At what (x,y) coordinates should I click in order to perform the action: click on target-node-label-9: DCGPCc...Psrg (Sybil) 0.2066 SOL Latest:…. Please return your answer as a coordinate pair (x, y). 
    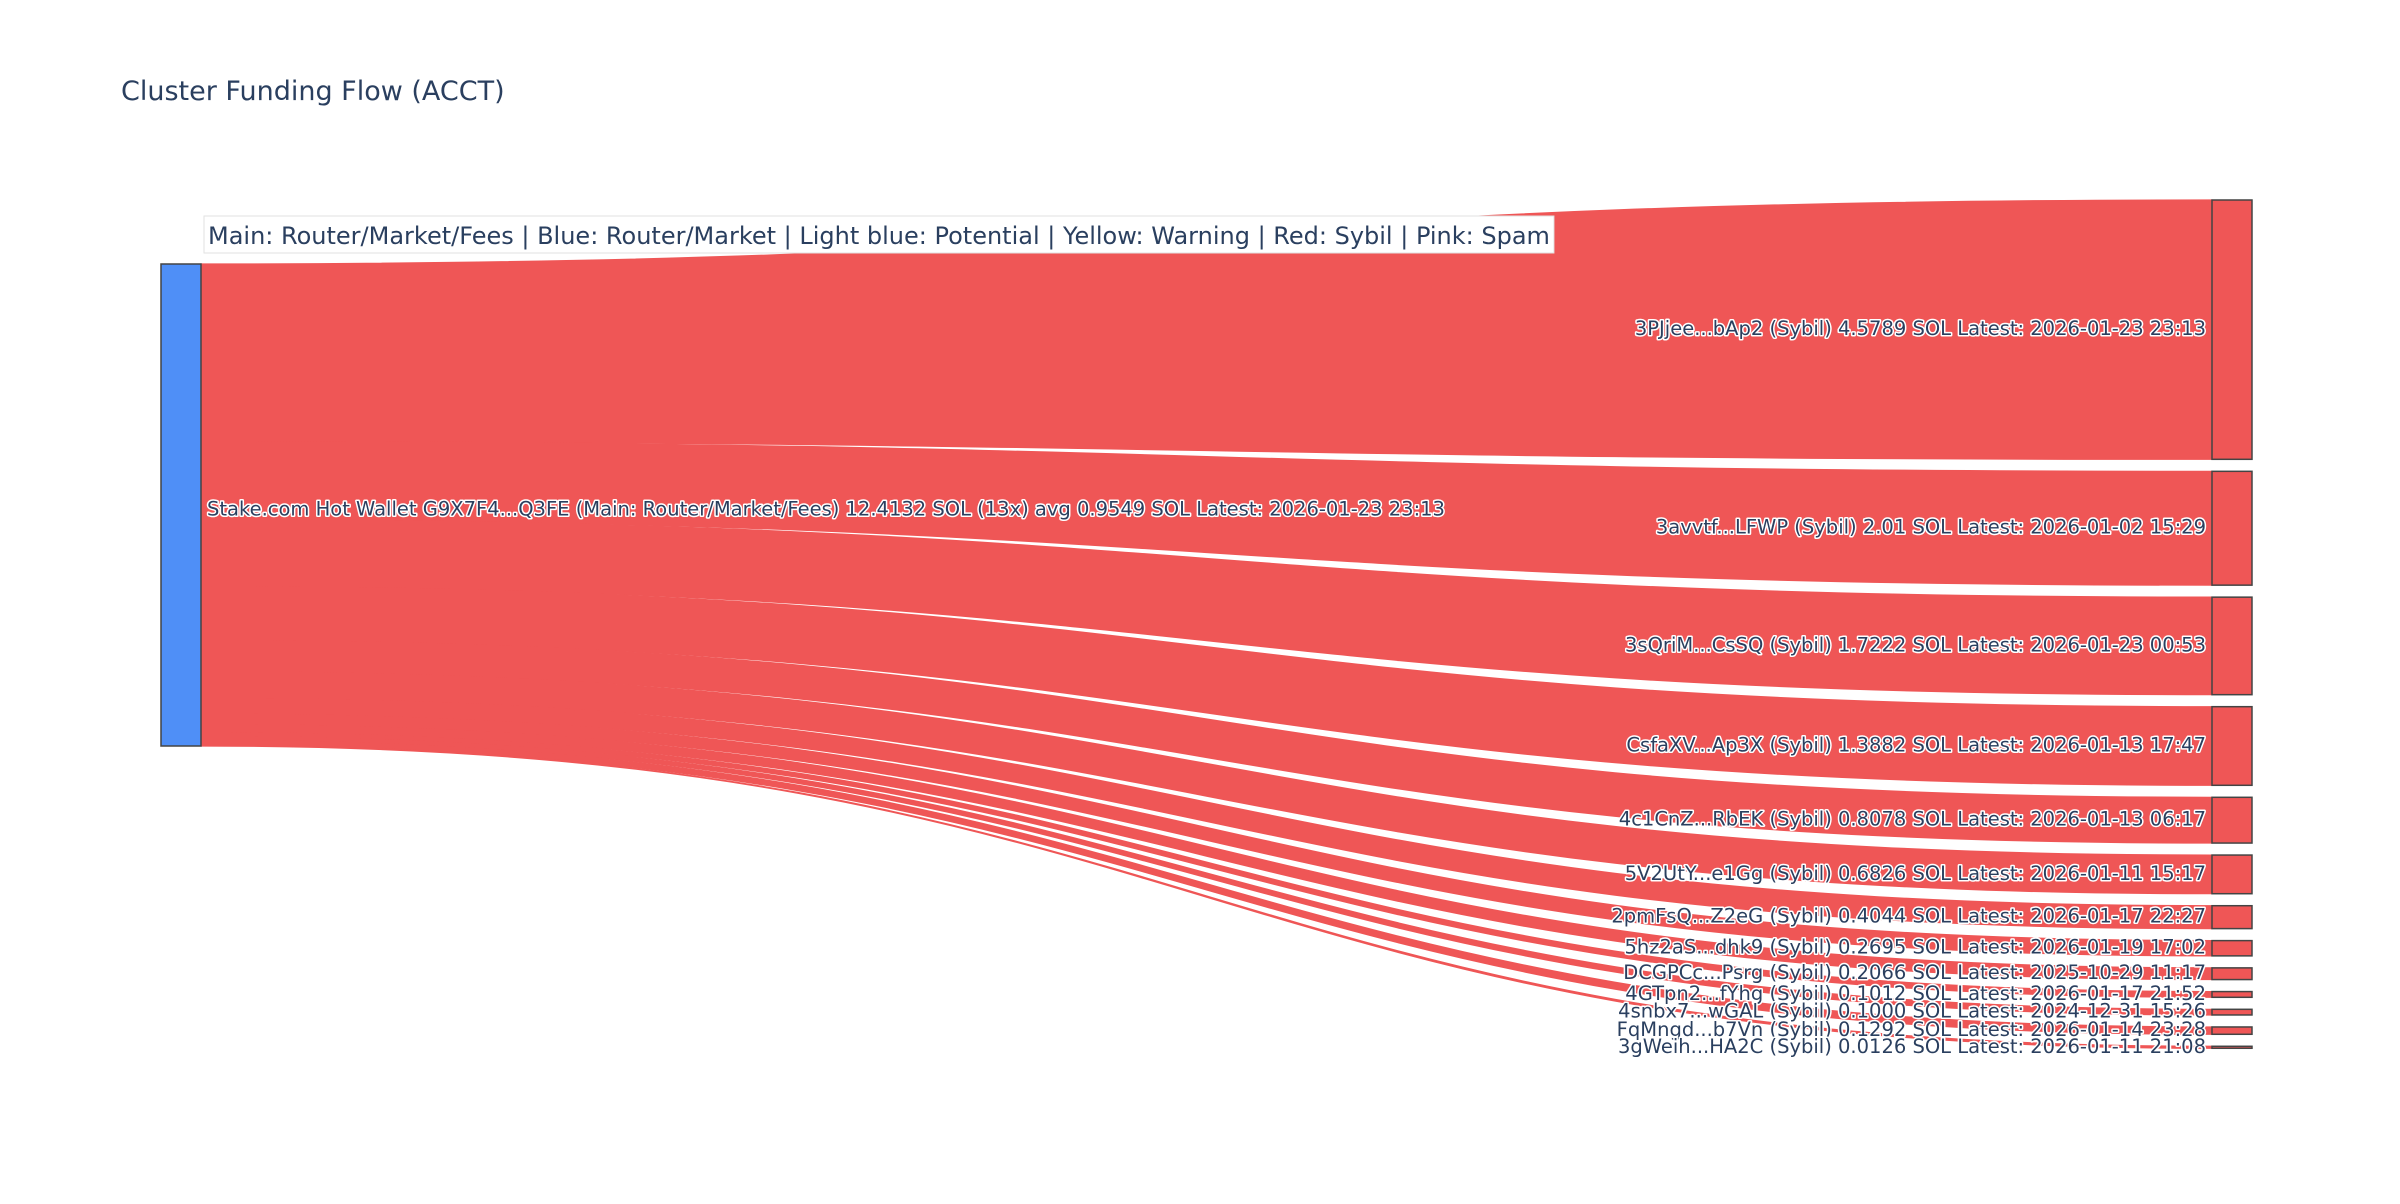
    Looking at the image, I should click on (1914, 972).